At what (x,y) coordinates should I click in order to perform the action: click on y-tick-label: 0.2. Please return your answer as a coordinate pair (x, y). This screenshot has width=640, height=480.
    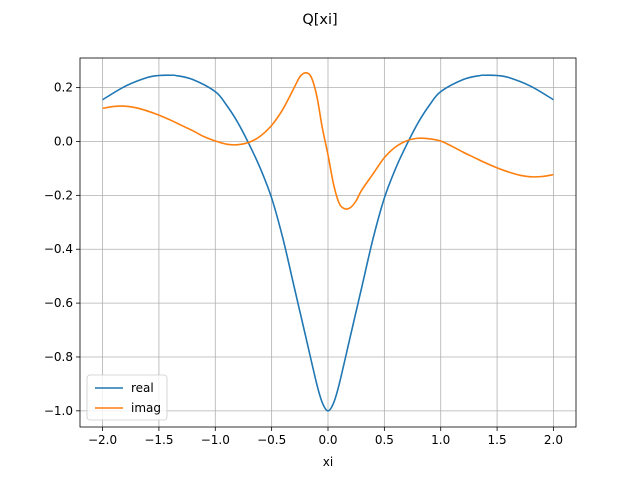
    Looking at the image, I should click on (63, 88).